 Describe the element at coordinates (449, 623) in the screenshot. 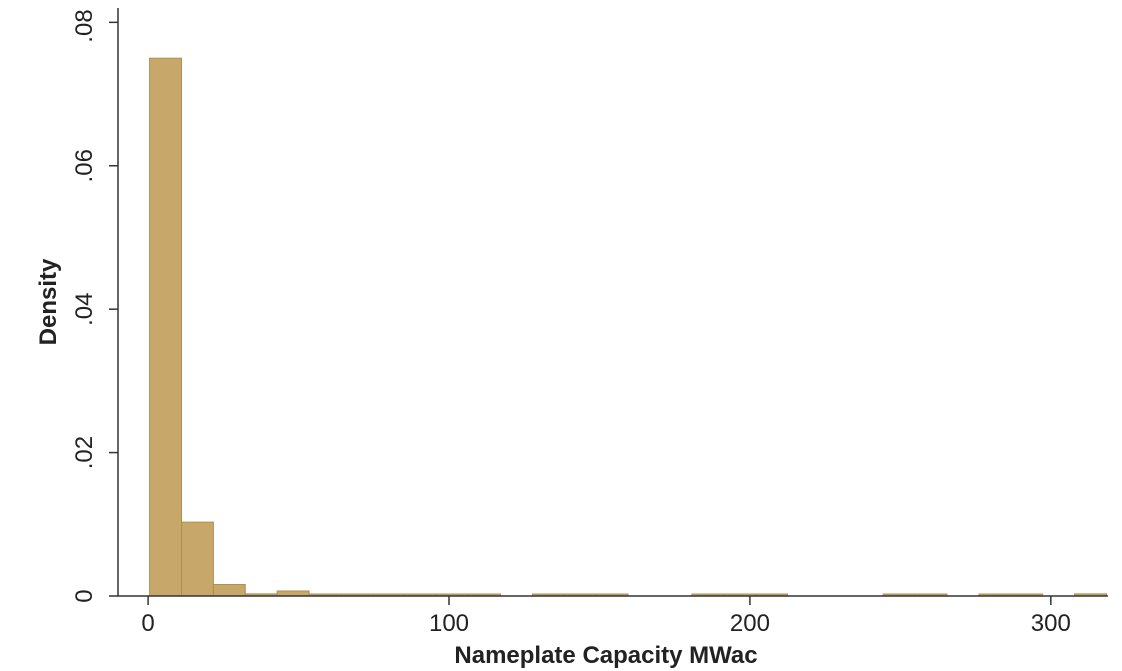

I see `x-tick-label: 100` at that location.